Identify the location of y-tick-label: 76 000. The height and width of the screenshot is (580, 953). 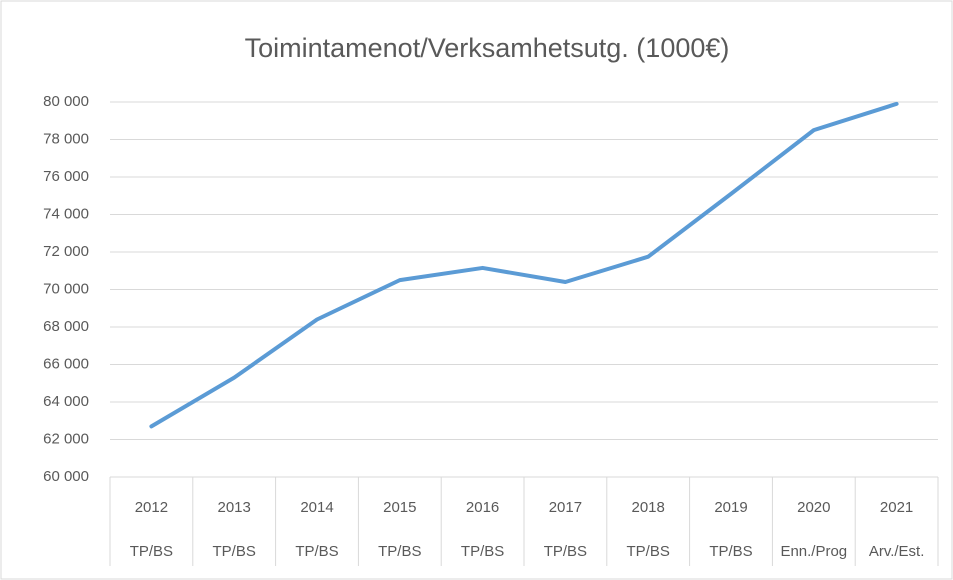
(66, 176).